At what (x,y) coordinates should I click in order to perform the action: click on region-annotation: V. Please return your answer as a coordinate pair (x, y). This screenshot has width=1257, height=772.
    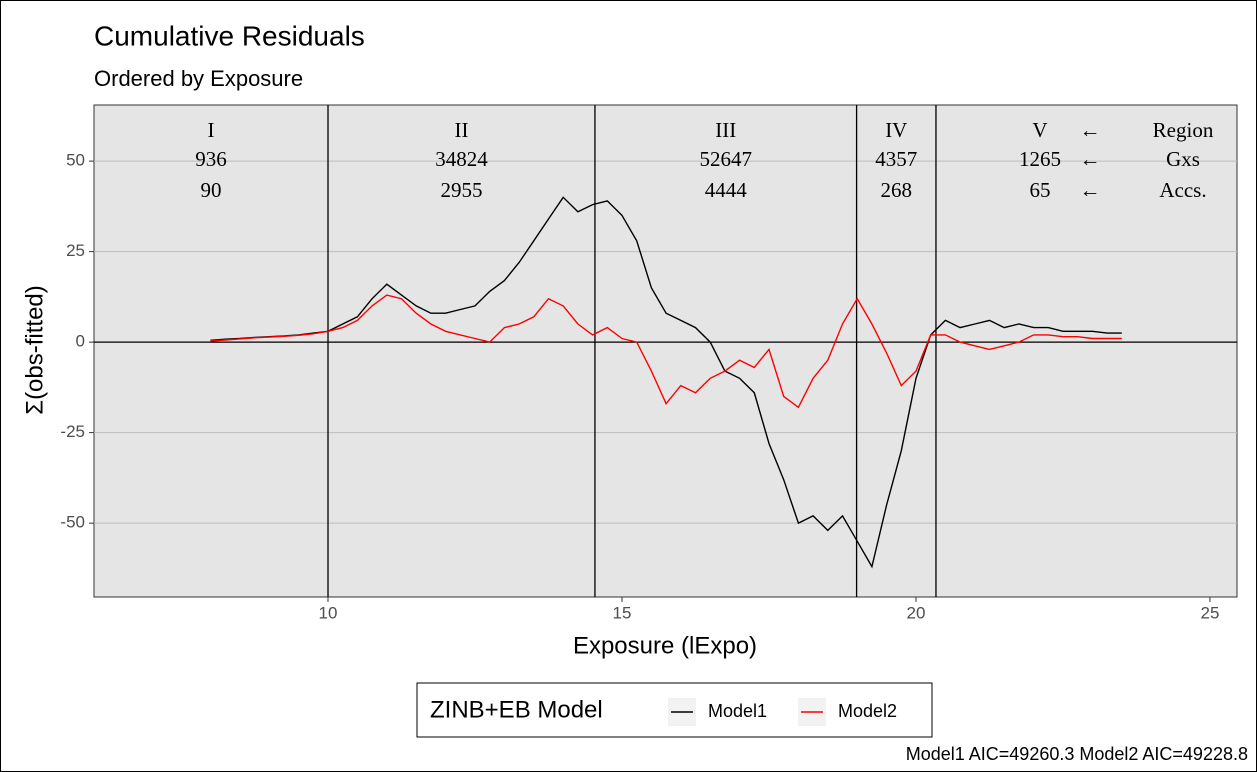
    Looking at the image, I should click on (1039, 130).